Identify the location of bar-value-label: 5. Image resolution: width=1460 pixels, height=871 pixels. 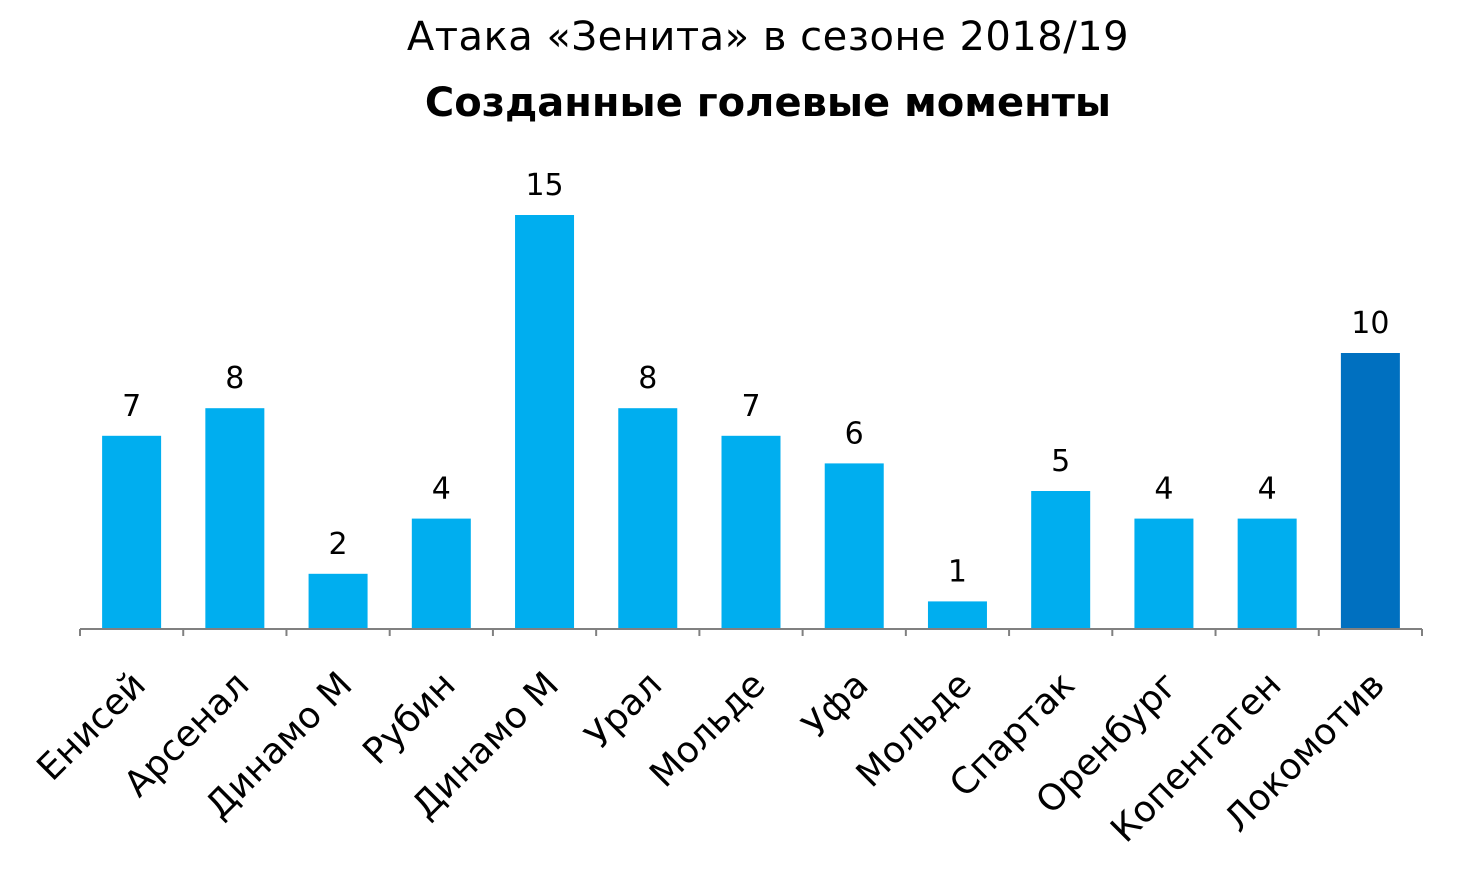
(1060, 461).